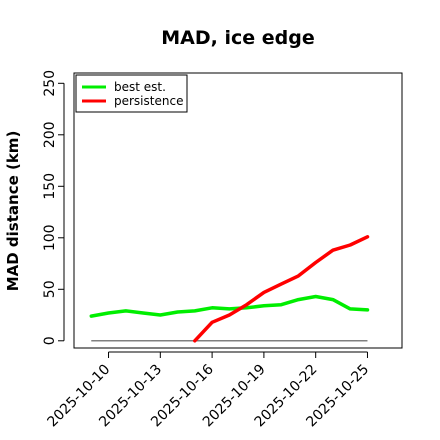 This screenshot has width=440, height=440. Describe the element at coordinates (50, 237) in the screenshot. I see `y-tick-label: 100` at that location.